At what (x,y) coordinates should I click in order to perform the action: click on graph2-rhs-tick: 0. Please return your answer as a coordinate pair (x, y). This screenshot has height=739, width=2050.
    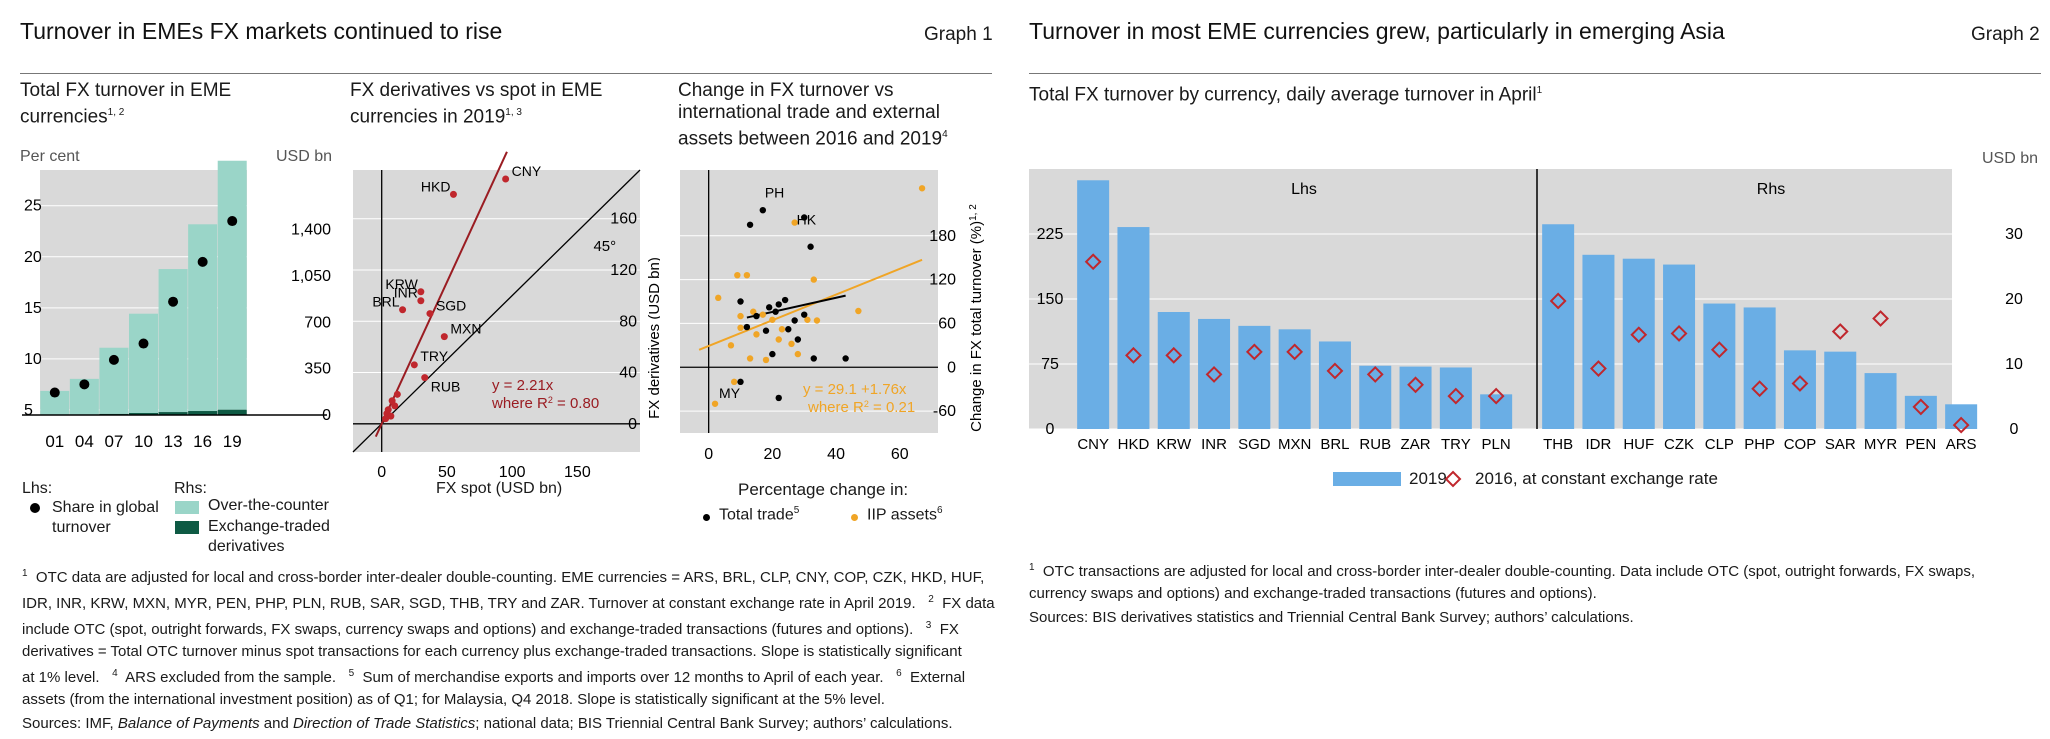
    Looking at the image, I should click on (2014, 429).